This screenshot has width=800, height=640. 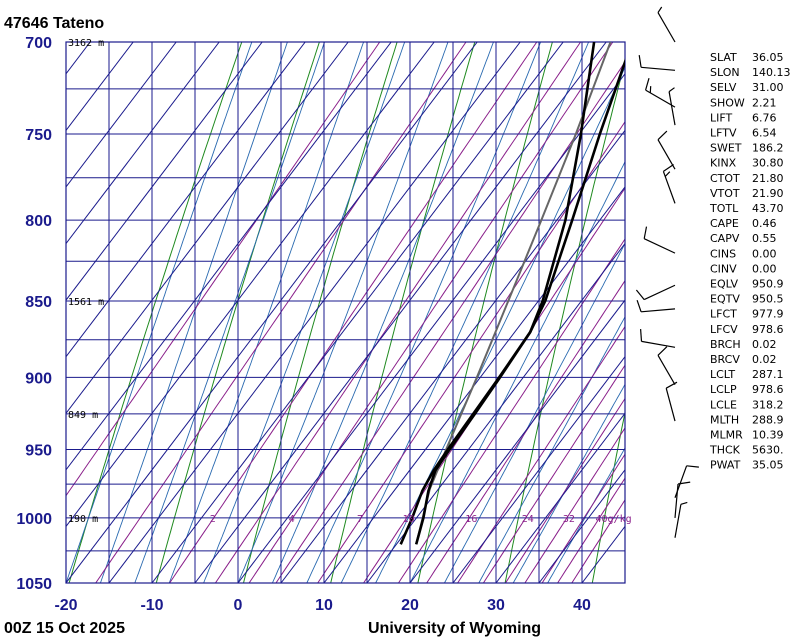 What do you see at coordinates (764, 238) in the screenshot?
I see `index-value: 0.55` at bounding box center [764, 238].